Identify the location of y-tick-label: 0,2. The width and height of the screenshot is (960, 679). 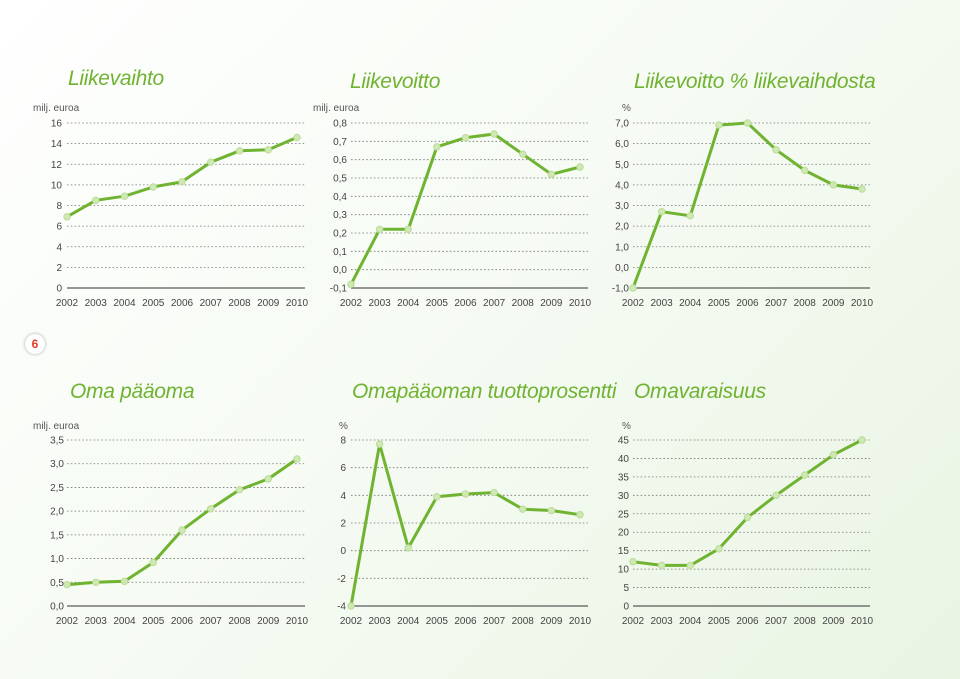
(340, 234).